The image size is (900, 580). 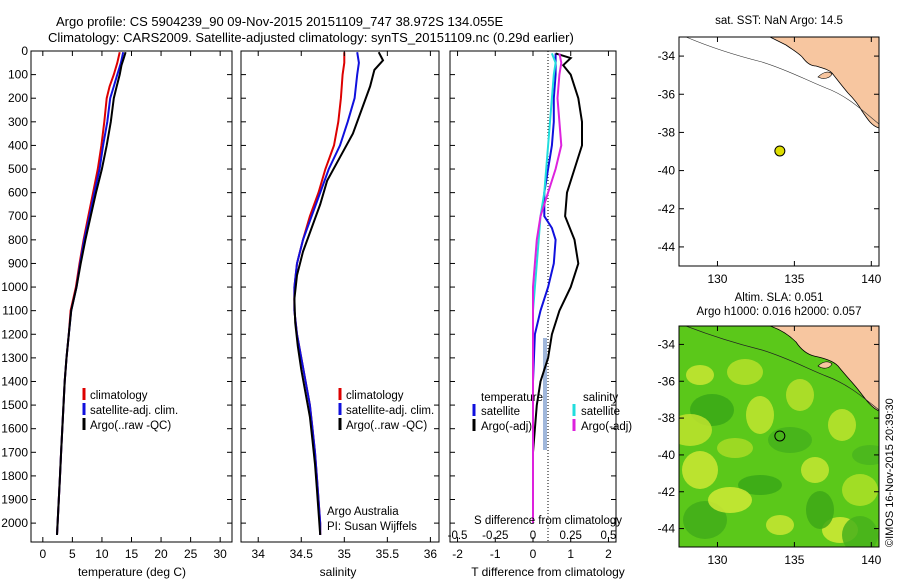 I want to click on sst-map-lat-tick-label: -34, so click(x=667, y=56).